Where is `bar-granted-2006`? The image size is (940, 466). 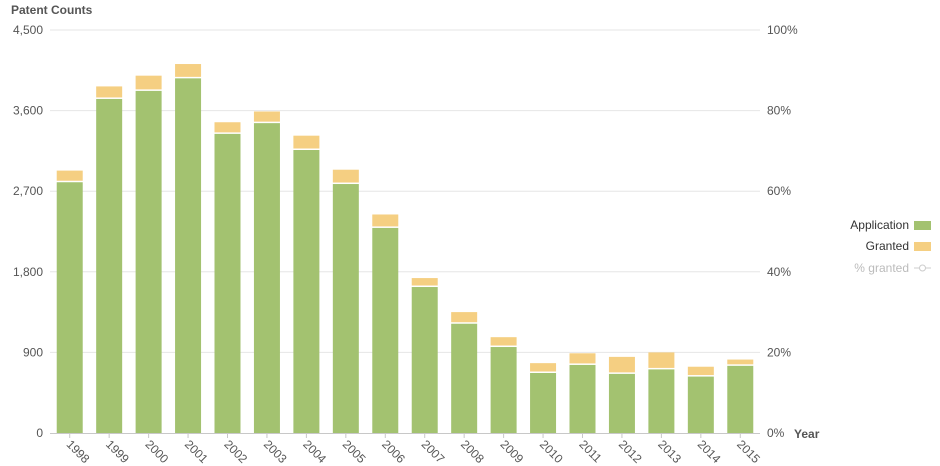 bar-granted-2006 is located at coordinates (385, 220).